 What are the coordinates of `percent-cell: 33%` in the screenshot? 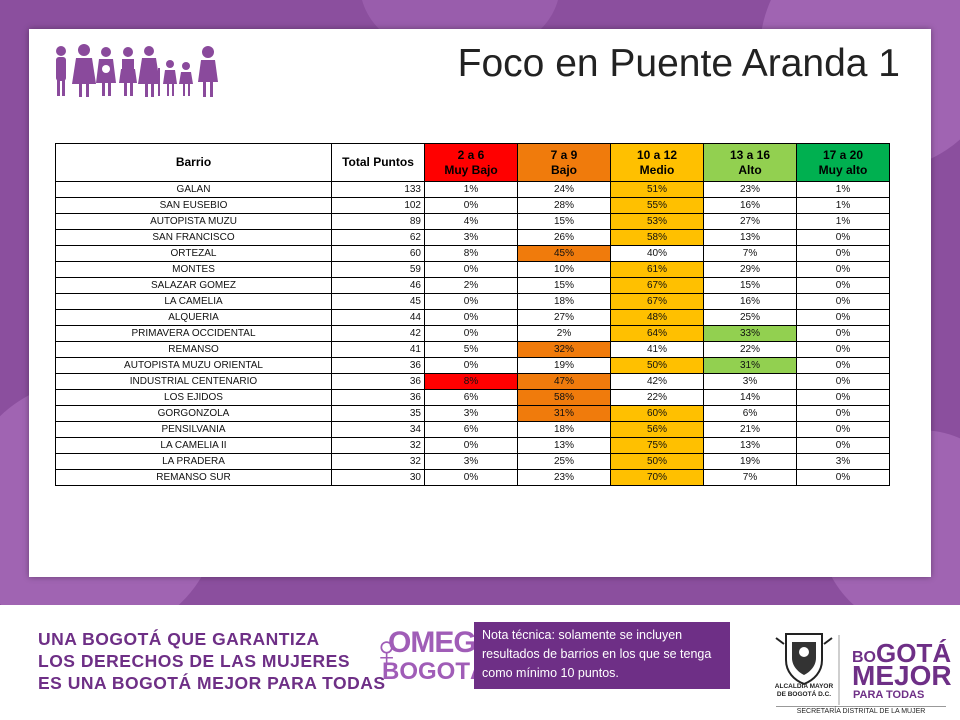 It's located at (750, 333).